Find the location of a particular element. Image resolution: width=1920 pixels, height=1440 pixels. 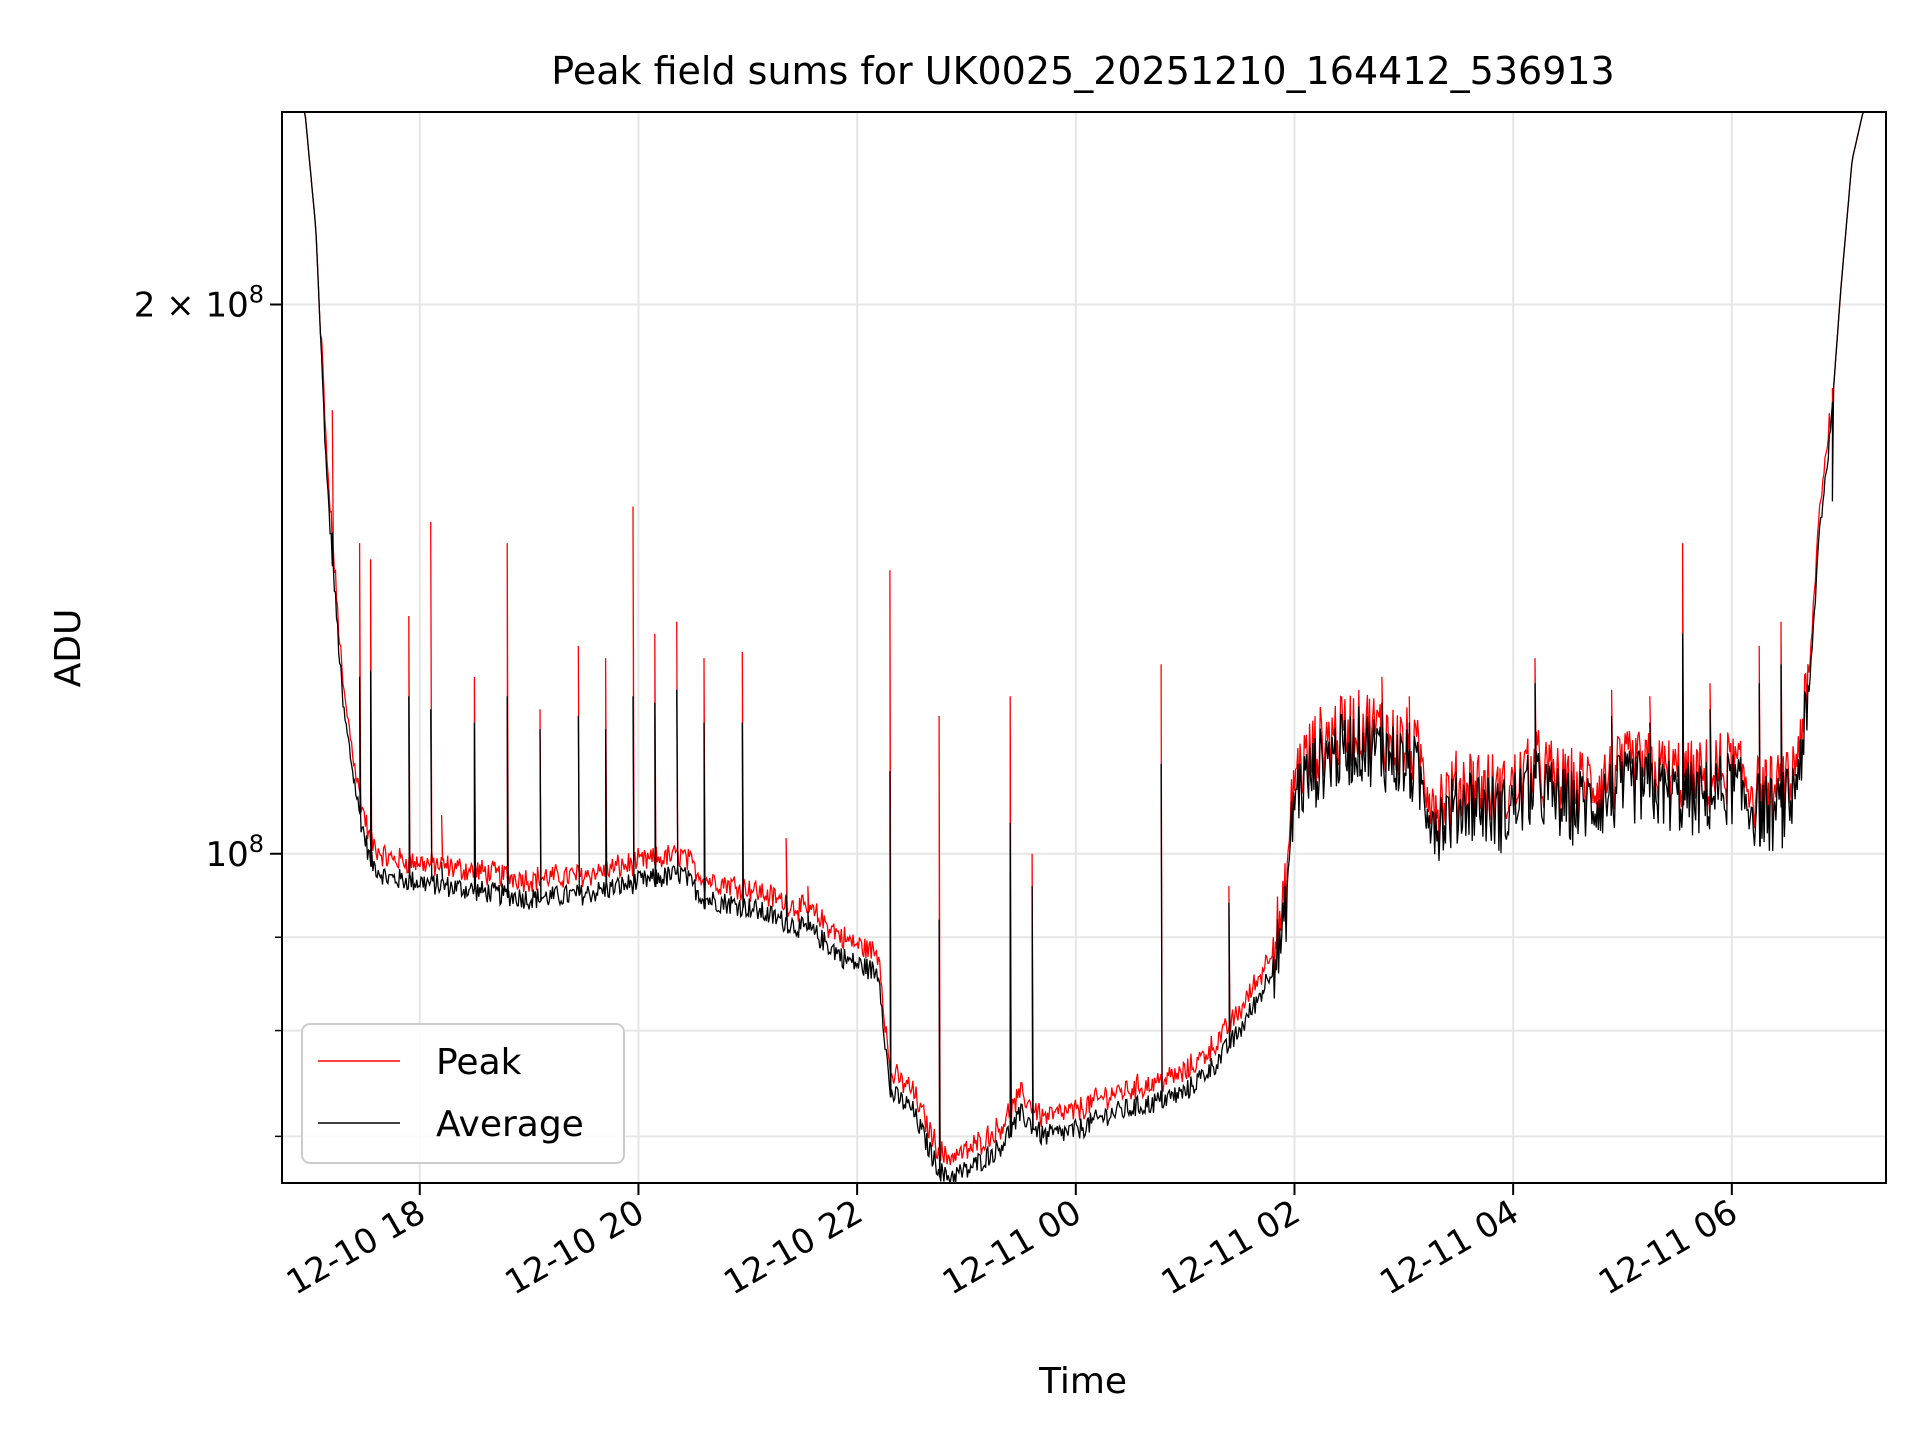

legend: Peak Average is located at coordinates (463, 1093).